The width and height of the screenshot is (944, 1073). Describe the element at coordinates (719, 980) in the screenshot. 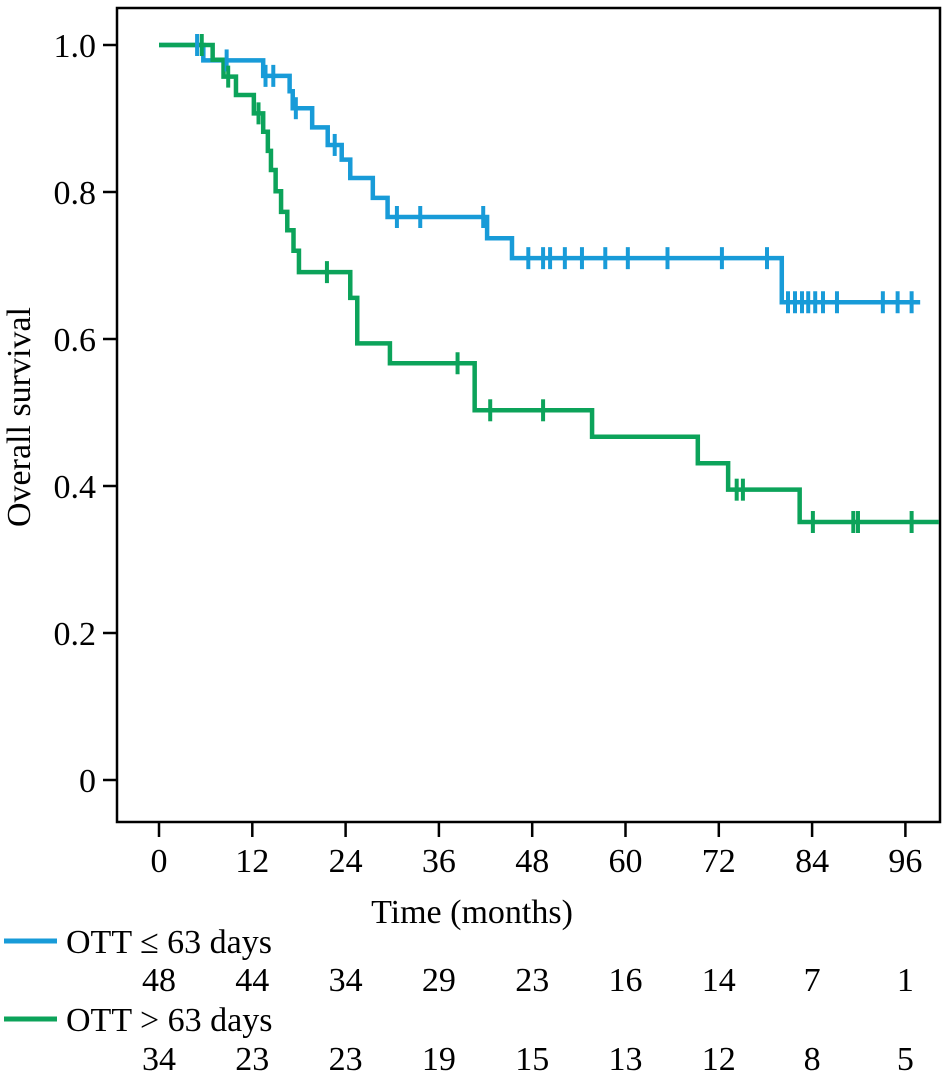

I see `at-risk-count: 14` at that location.